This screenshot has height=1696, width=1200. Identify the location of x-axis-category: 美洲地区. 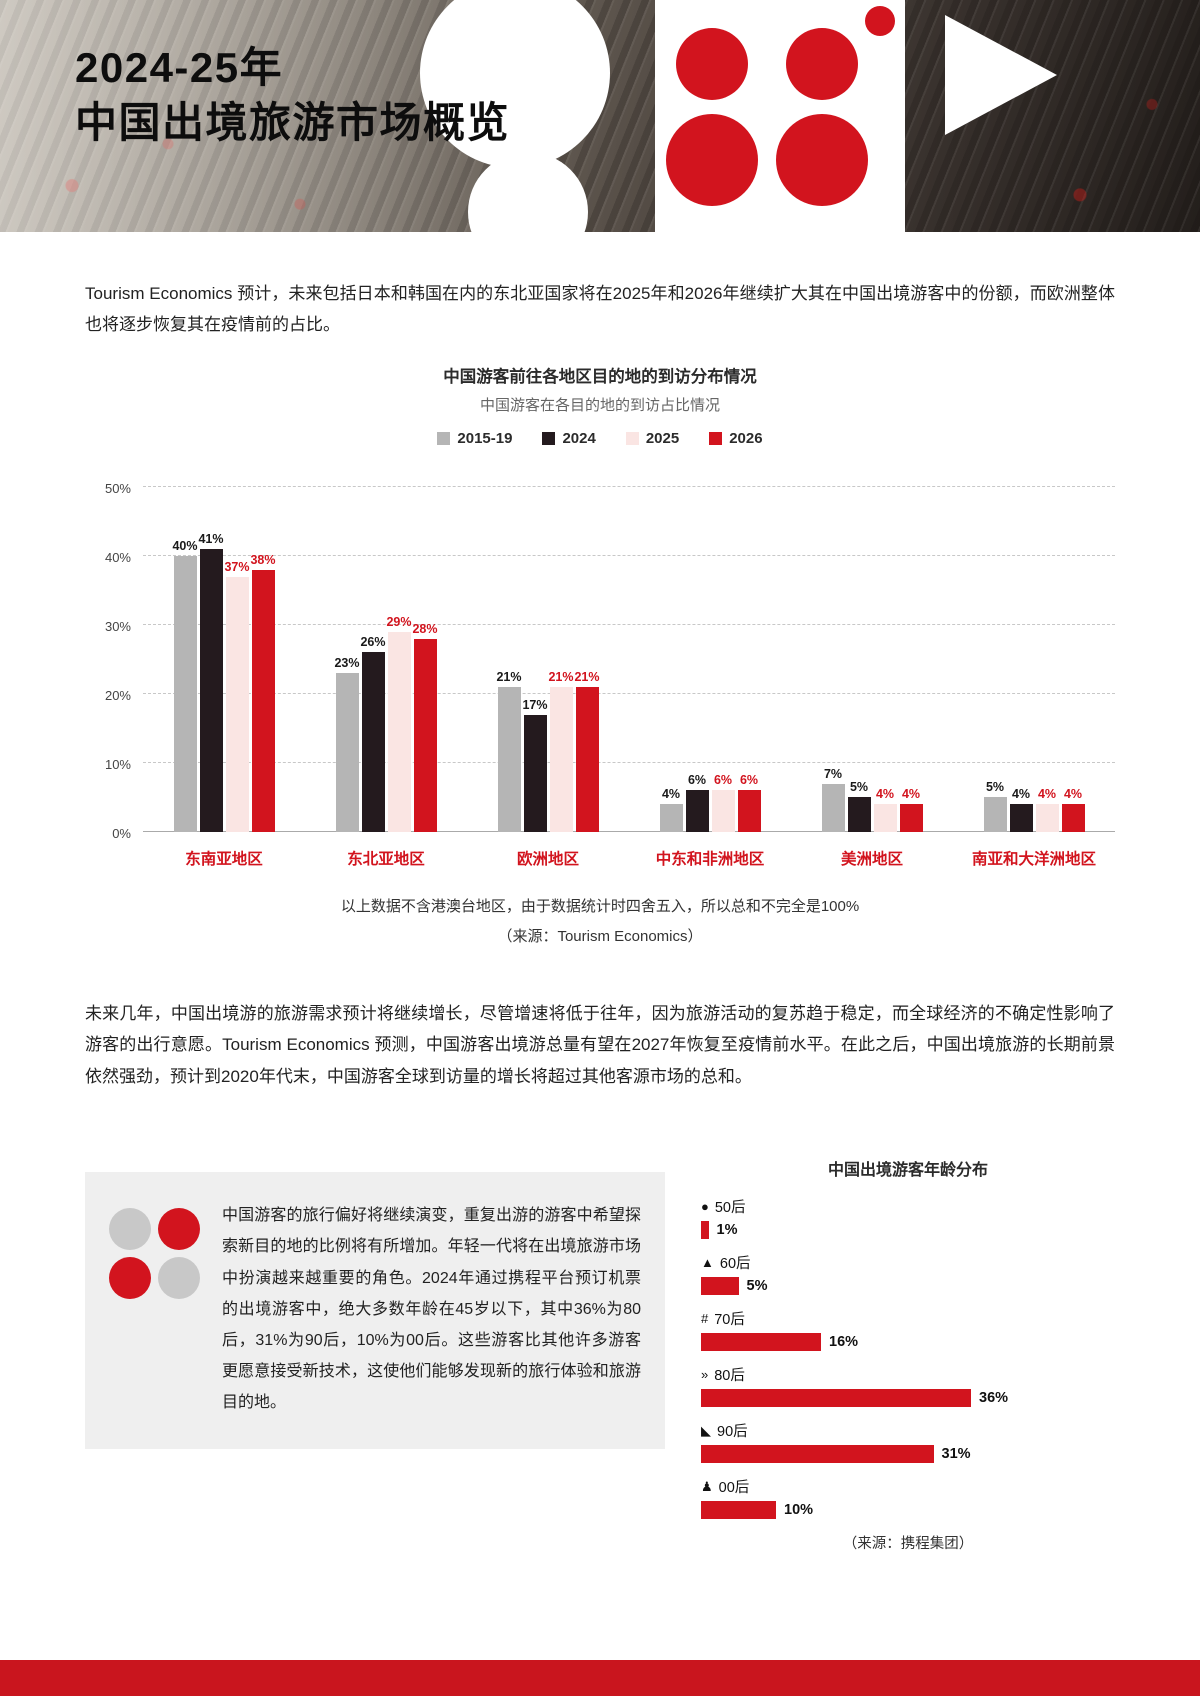
(871, 859).